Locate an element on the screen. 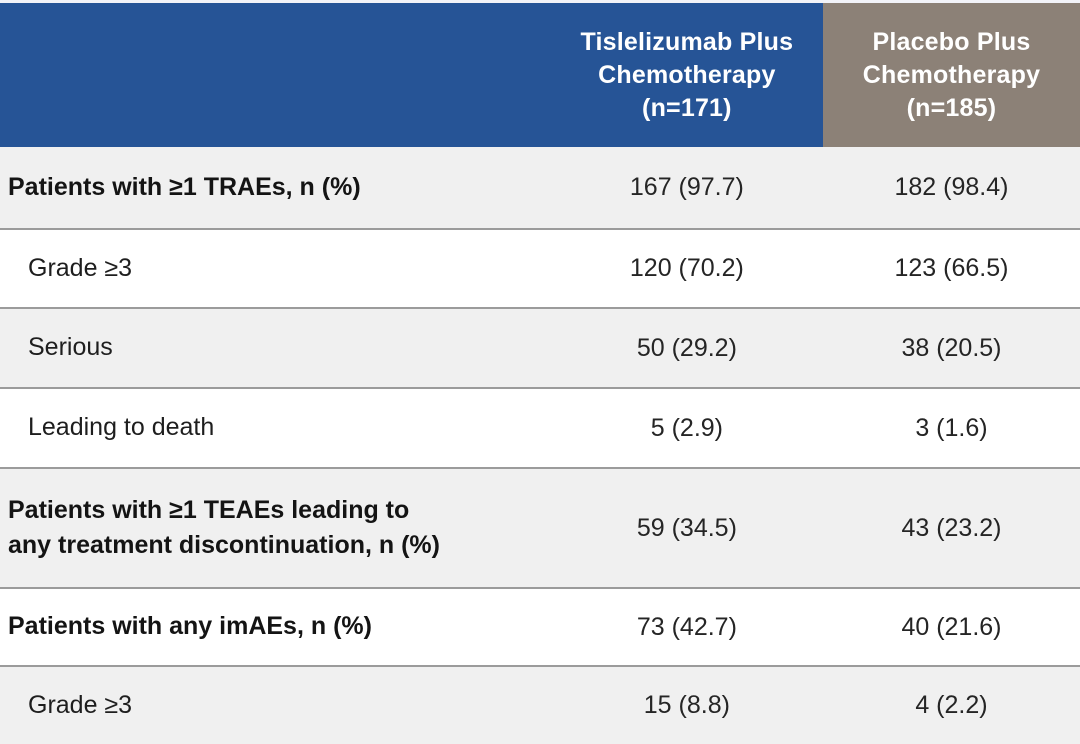  tislelizumab-value: 73 (42.7) is located at coordinates (686, 626).